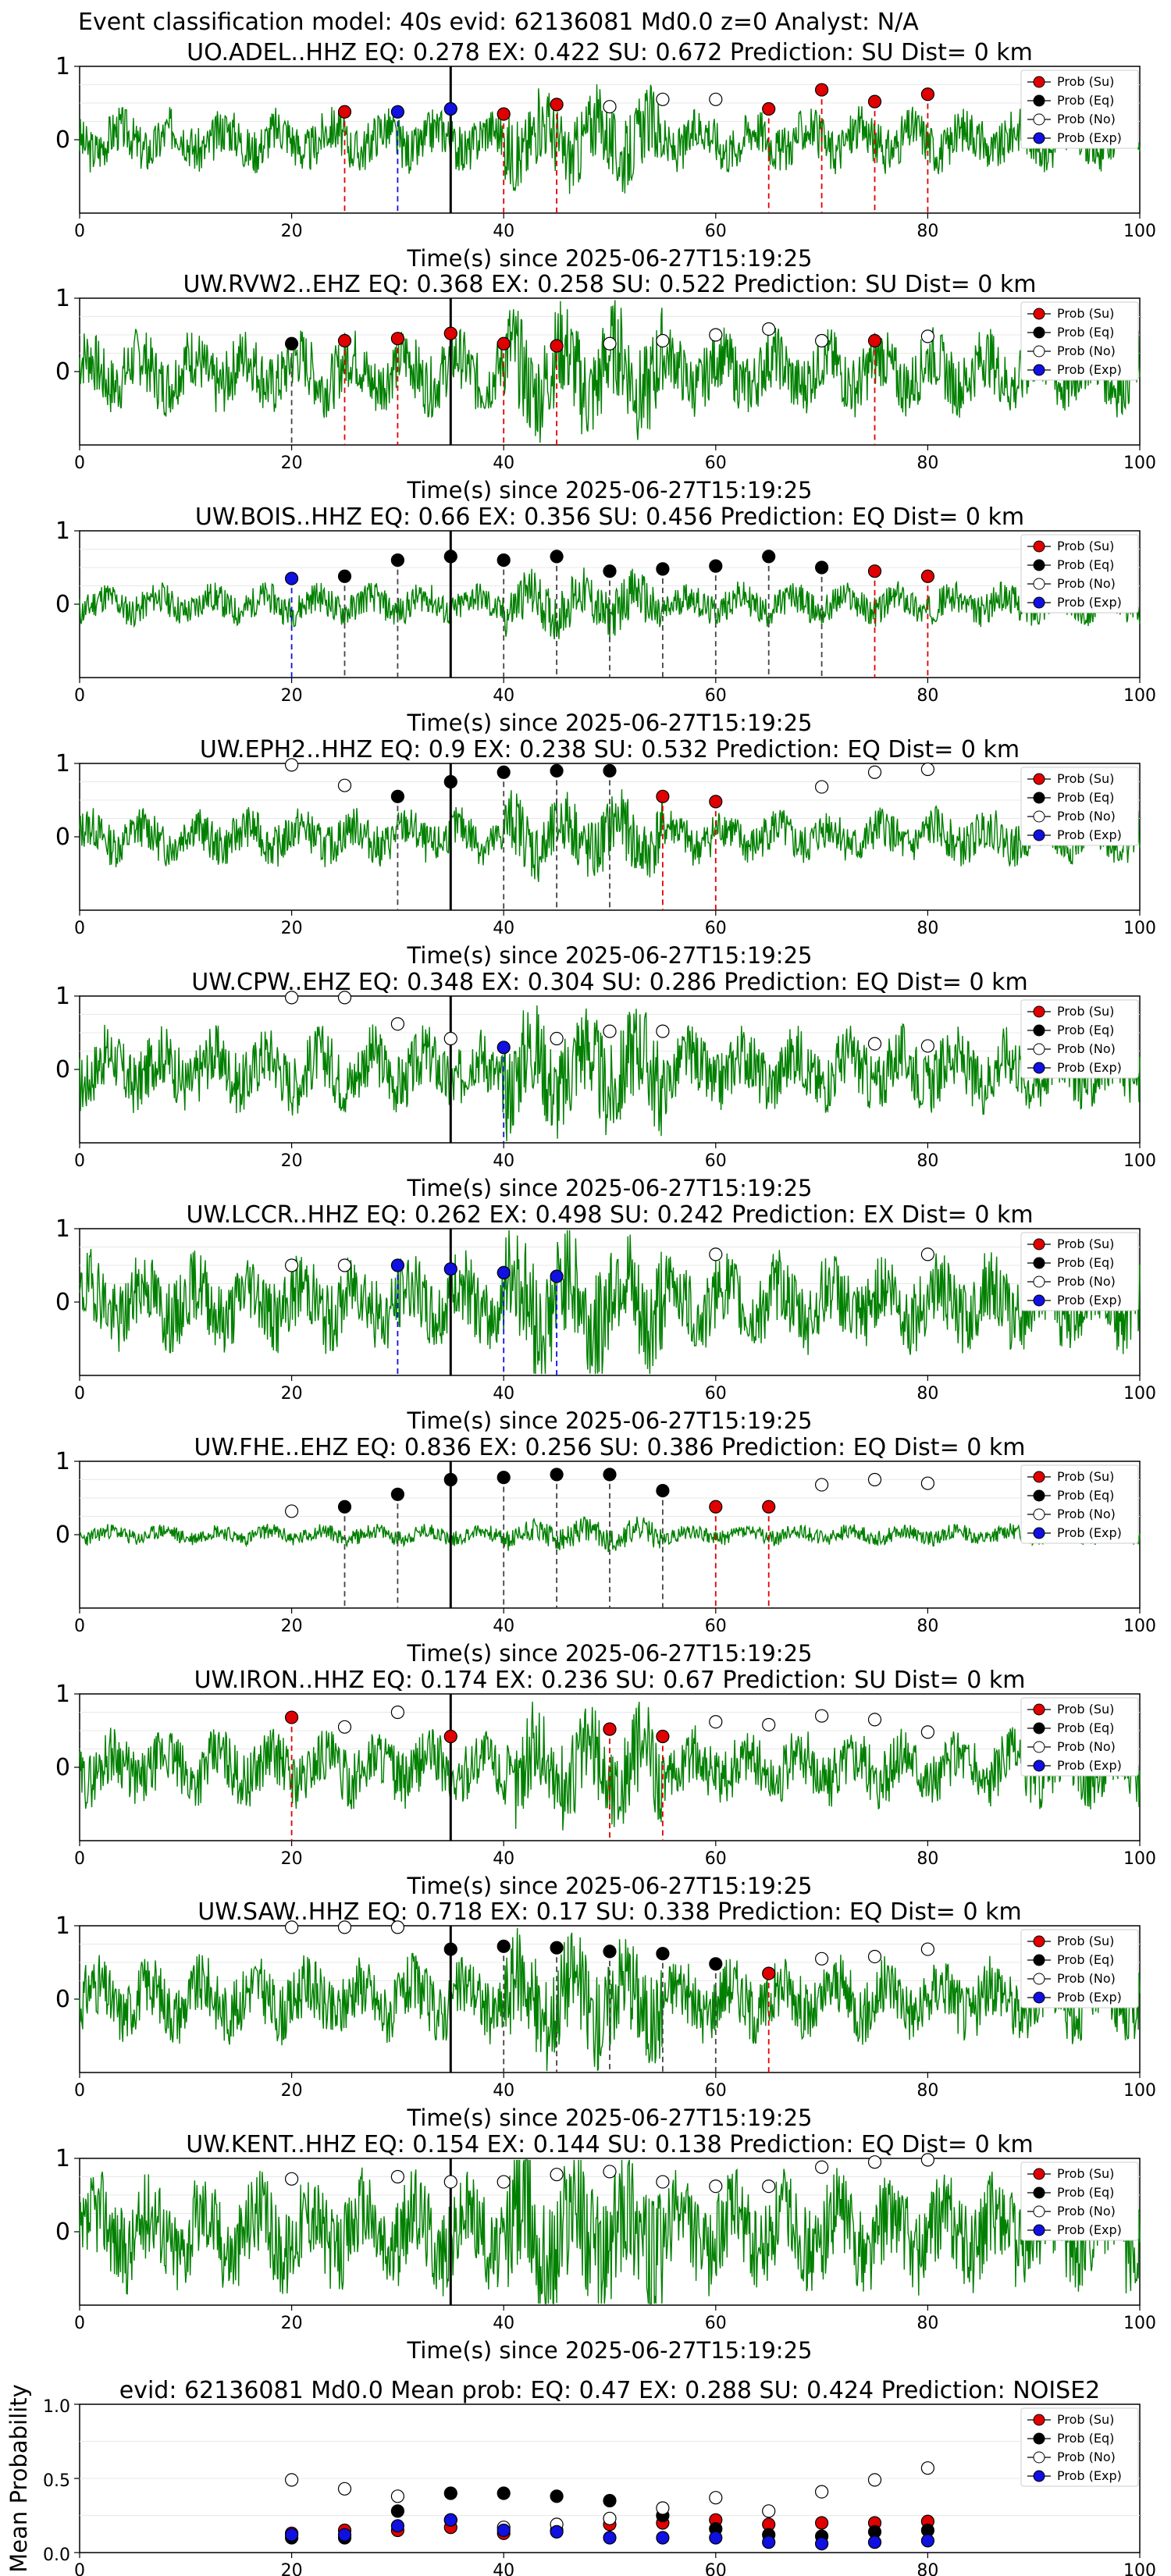 The image size is (1171, 2576). What do you see at coordinates (1039, 779) in the screenshot?
I see `panel-4-legend-marker-su` at bounding box center [1039, 779].